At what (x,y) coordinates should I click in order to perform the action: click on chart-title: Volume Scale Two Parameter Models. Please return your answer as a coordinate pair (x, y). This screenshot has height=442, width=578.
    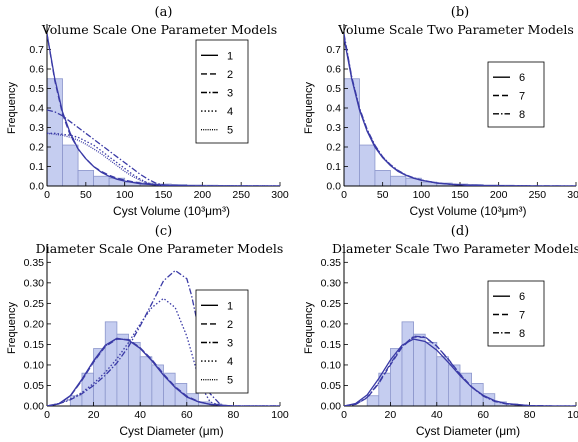
    Looking at the image, I should click on (455, 29).